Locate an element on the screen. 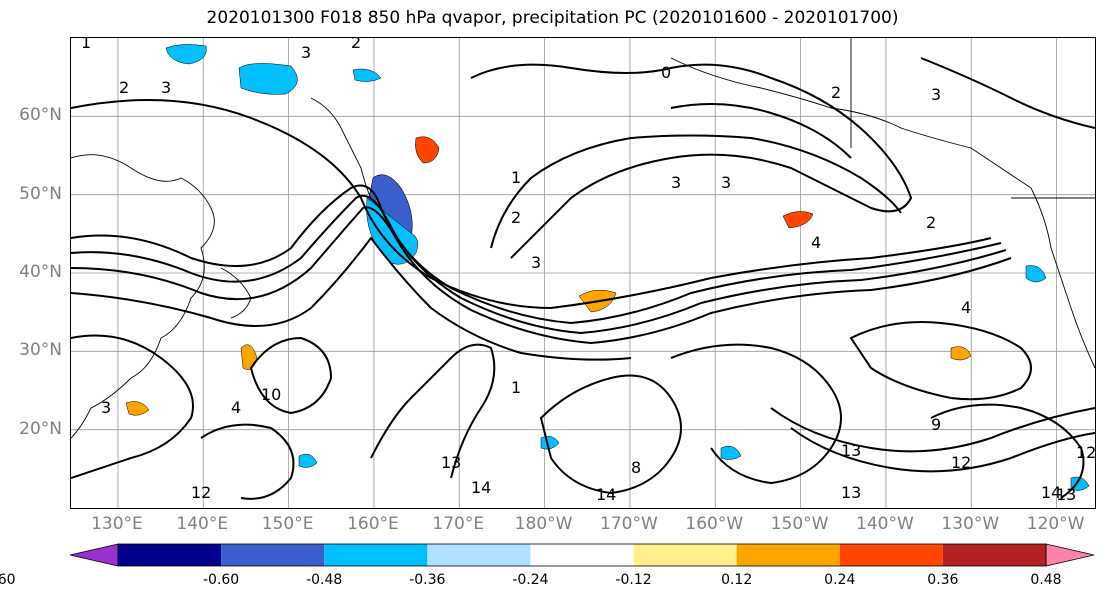 This screenshot has height=601, width=1105. longitude-label: 170°E is located at coordinates (458, 524).